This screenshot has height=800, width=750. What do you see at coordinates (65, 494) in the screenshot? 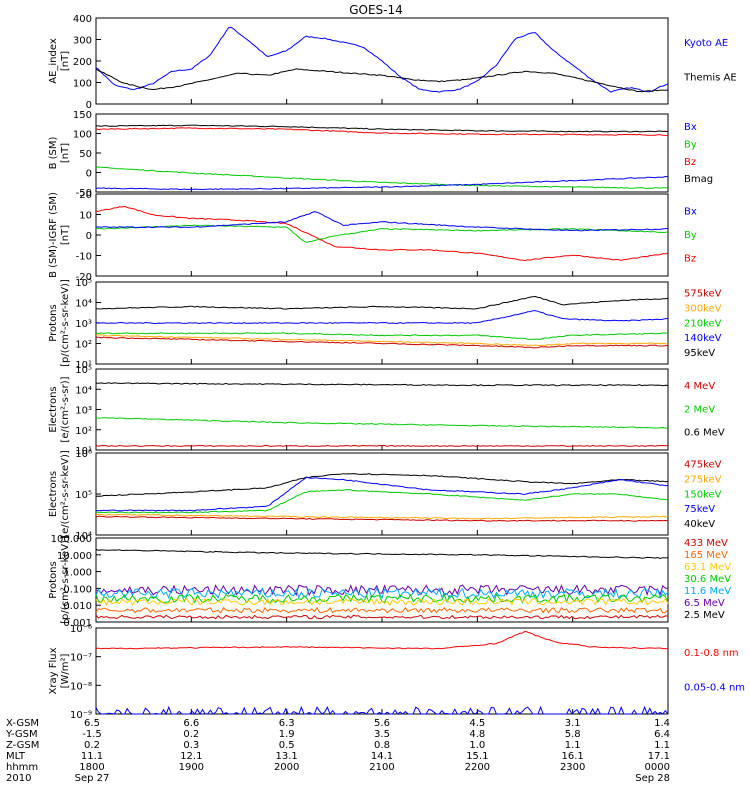
I see `y-axis-unit: [e/(cm²-s-sr-keV)]` at bounding box center [65, 494].